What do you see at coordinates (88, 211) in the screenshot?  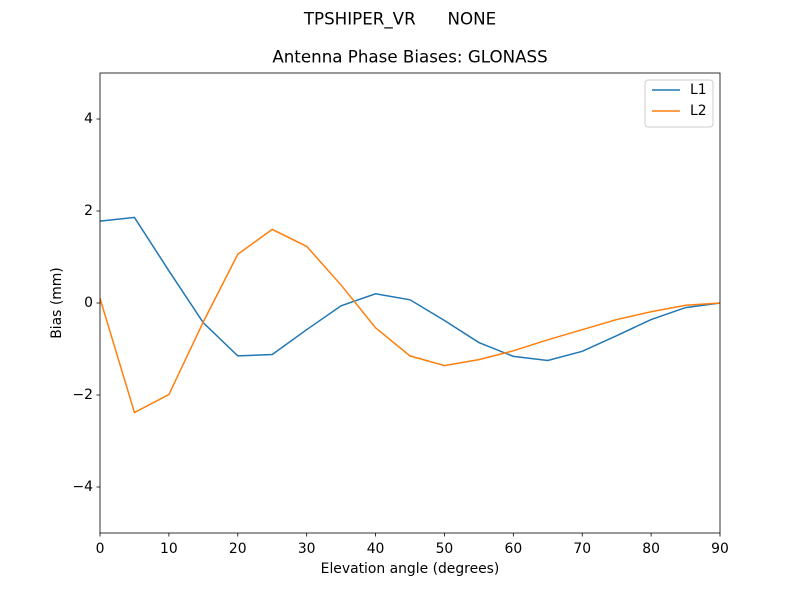 I see `y-tick-label: 2` at bounding box center [88, 211].